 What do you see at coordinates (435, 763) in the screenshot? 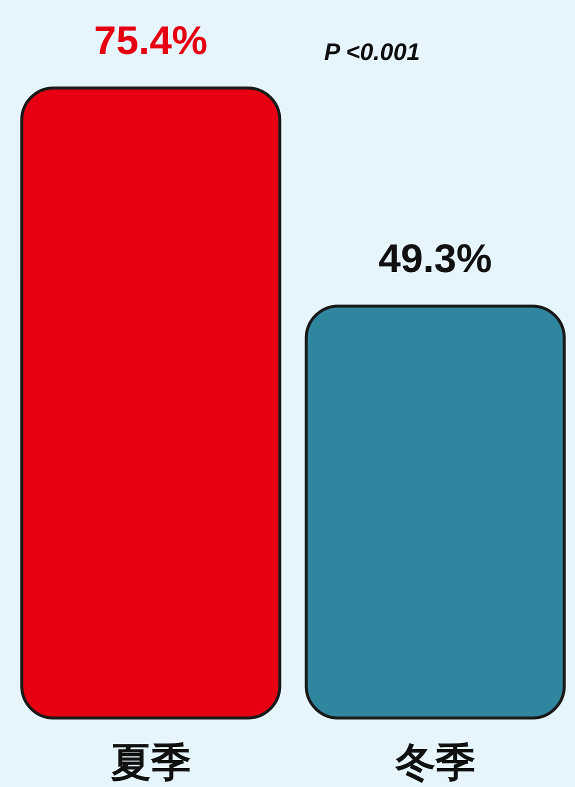
I see `x-tick-label: 冬季` at bounding box center [435, 763].